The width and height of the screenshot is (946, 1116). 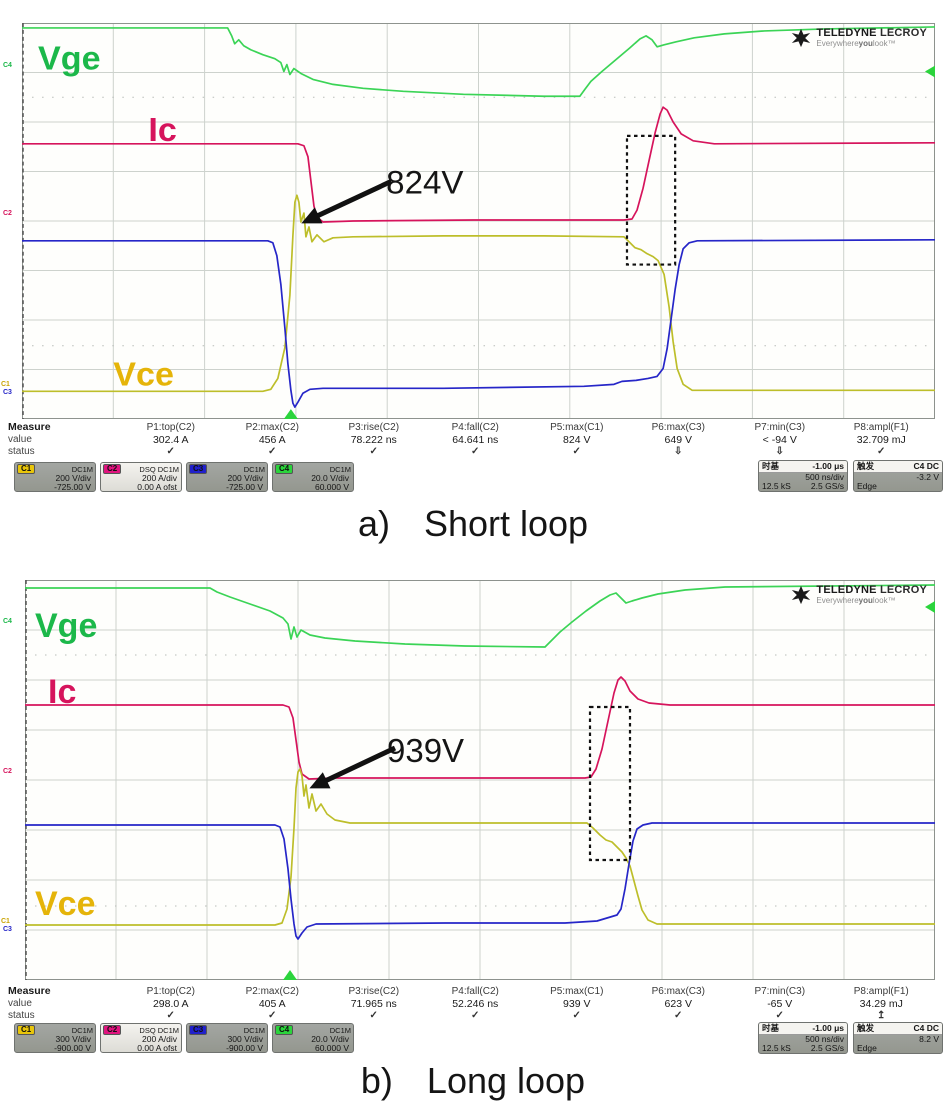 I want to click on trace-label-vge: Vge, so click(x=66, y=626).